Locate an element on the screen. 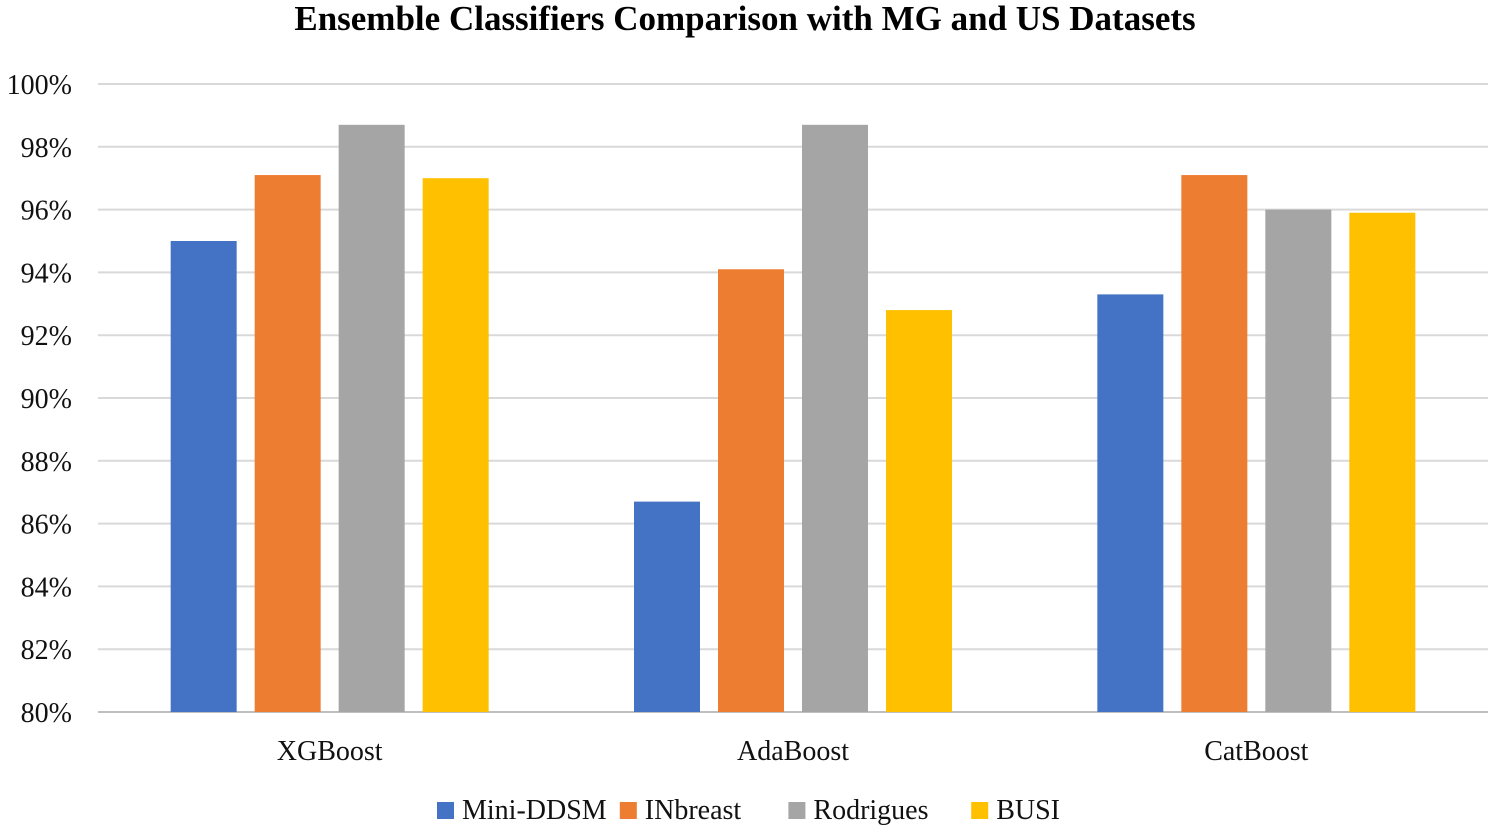 This screenshot has height=838, width=1490. legend-label-mini-ddsm: Mini-DDSM is located at coordinates (534, 810).